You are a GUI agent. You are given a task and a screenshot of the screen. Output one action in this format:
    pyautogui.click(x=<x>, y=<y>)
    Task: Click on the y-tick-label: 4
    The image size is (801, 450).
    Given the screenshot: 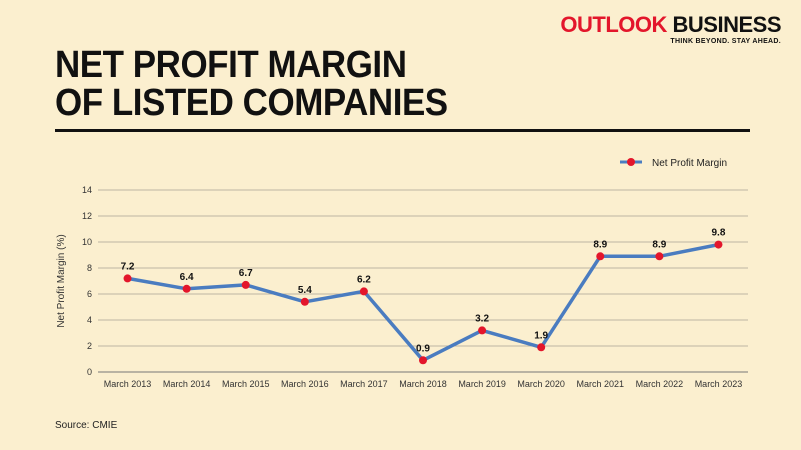 What is the action you would take?
    pyautogui.click(x=89, y=320)
    